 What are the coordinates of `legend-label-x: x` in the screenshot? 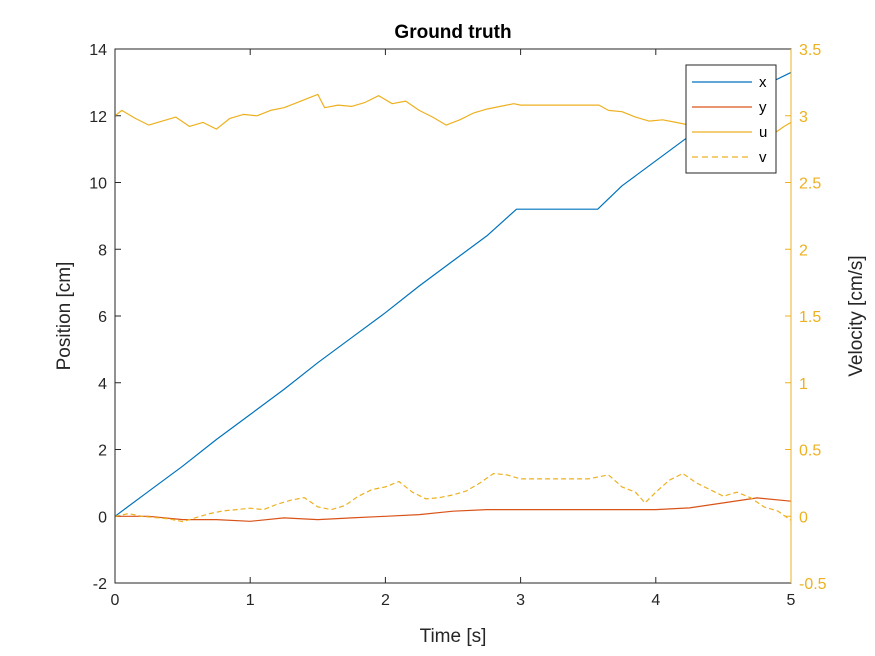 It's located at (763, 82).